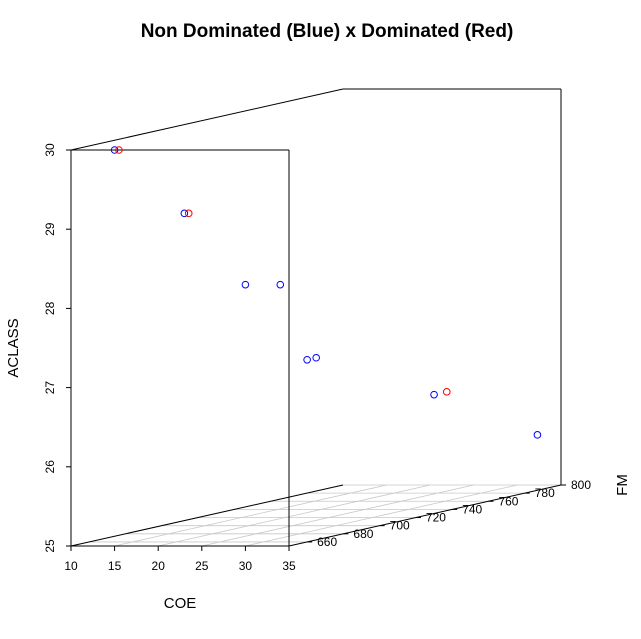 The width and height of the screenshot is (641, 639). What do you see at coordinates (436, 518) in the screenshot?
I see `y-tick-label: 720` at bounding box center [436, 518].